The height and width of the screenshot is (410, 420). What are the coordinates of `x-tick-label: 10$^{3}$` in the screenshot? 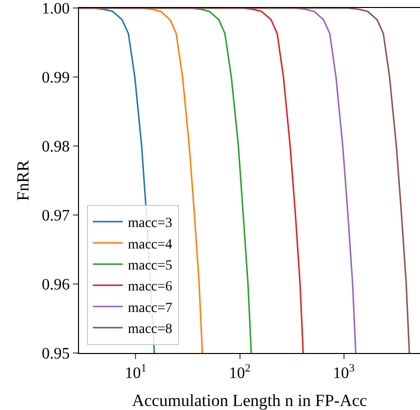 It's located at (344, 372).